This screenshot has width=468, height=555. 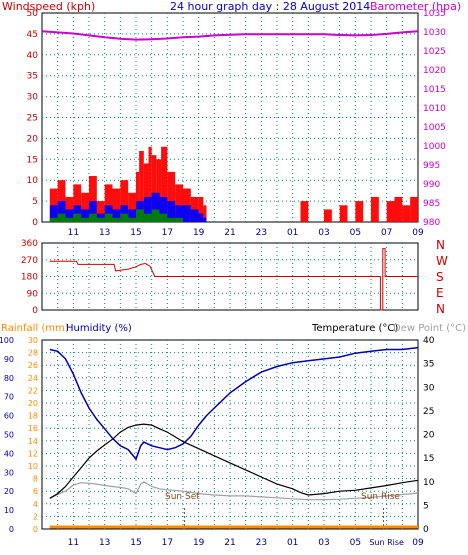 I want to click on humidity-tick-label: 80, so click(x=9, y=378).